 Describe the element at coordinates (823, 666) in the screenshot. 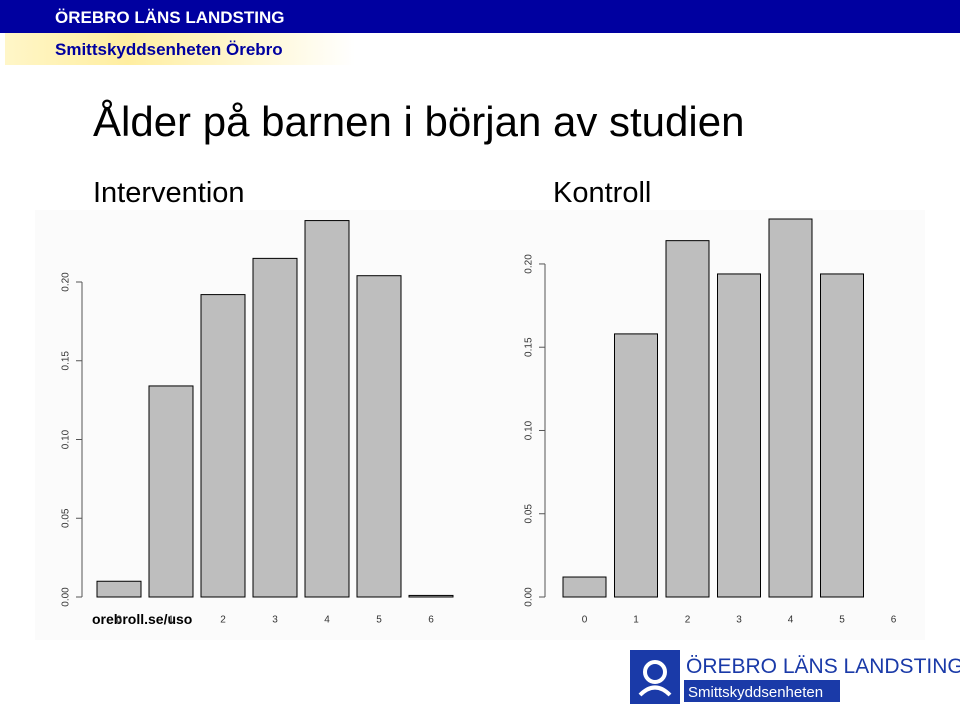

I see `logo-title: ÖREBRO LÄNS LANDSTING` at that location.